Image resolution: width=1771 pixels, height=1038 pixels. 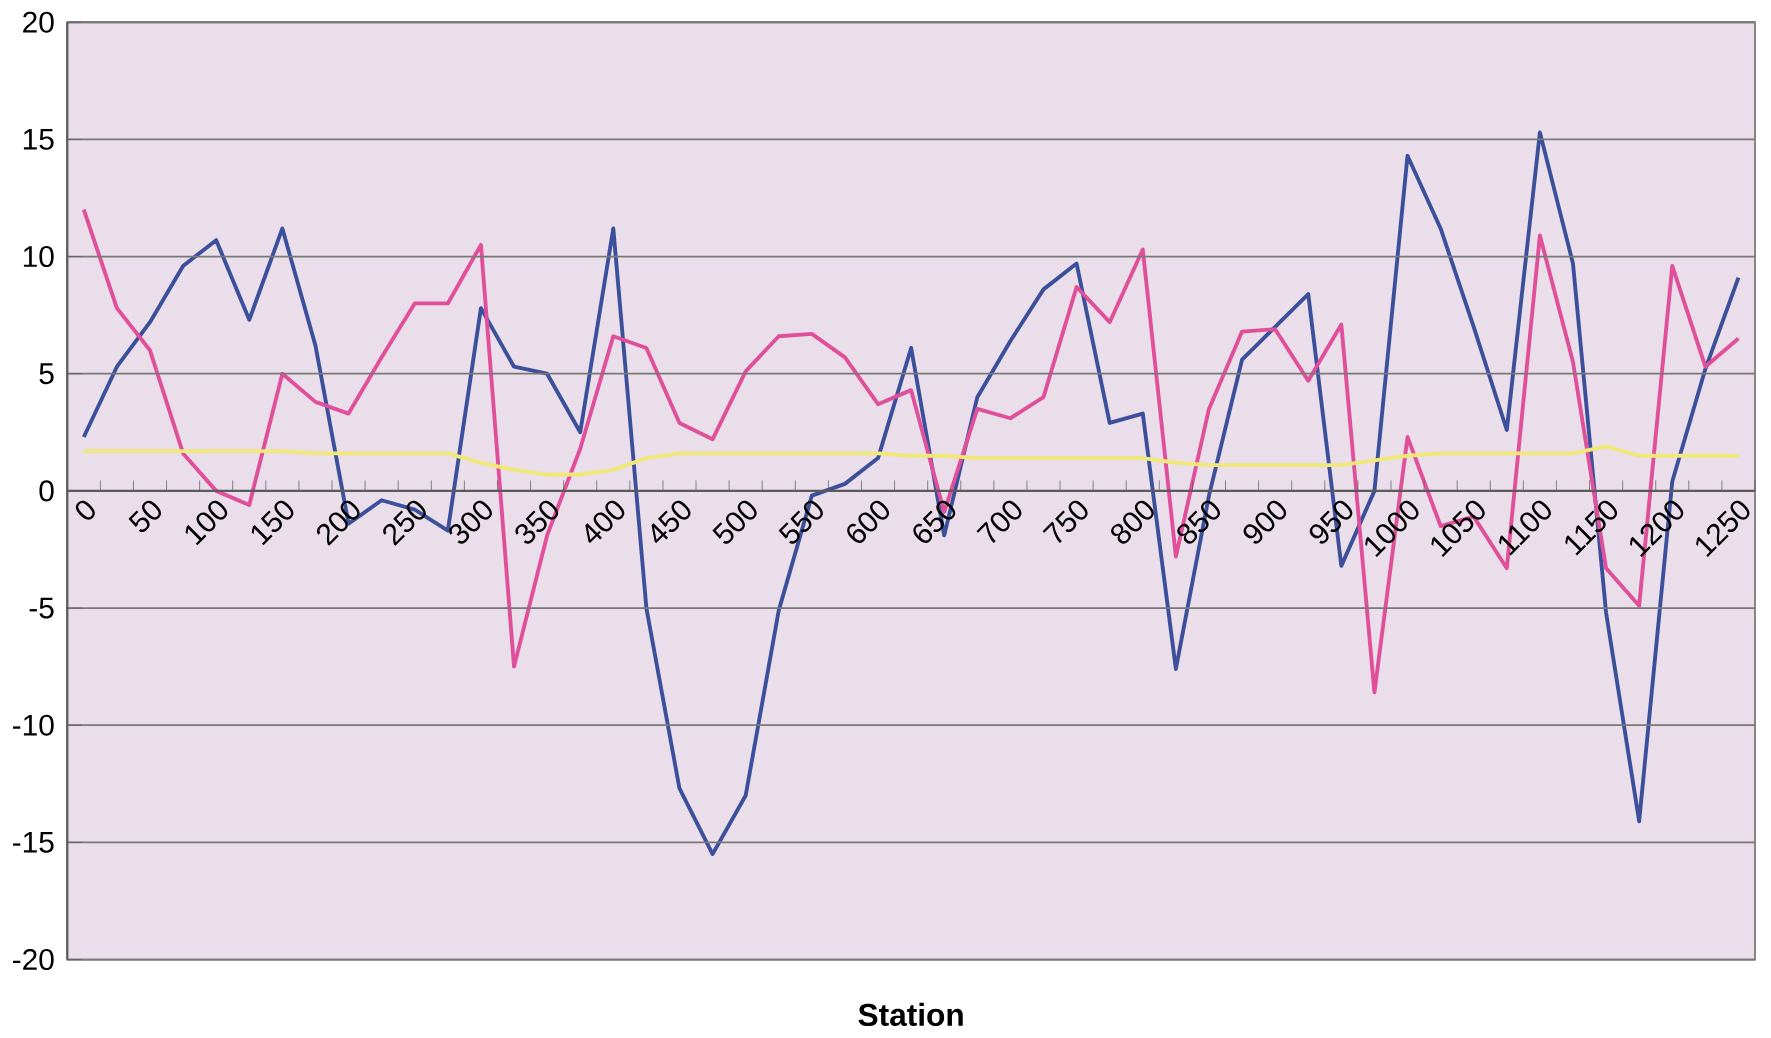 I want to click on y-tick-label: -15, so click(x=33, y=842).